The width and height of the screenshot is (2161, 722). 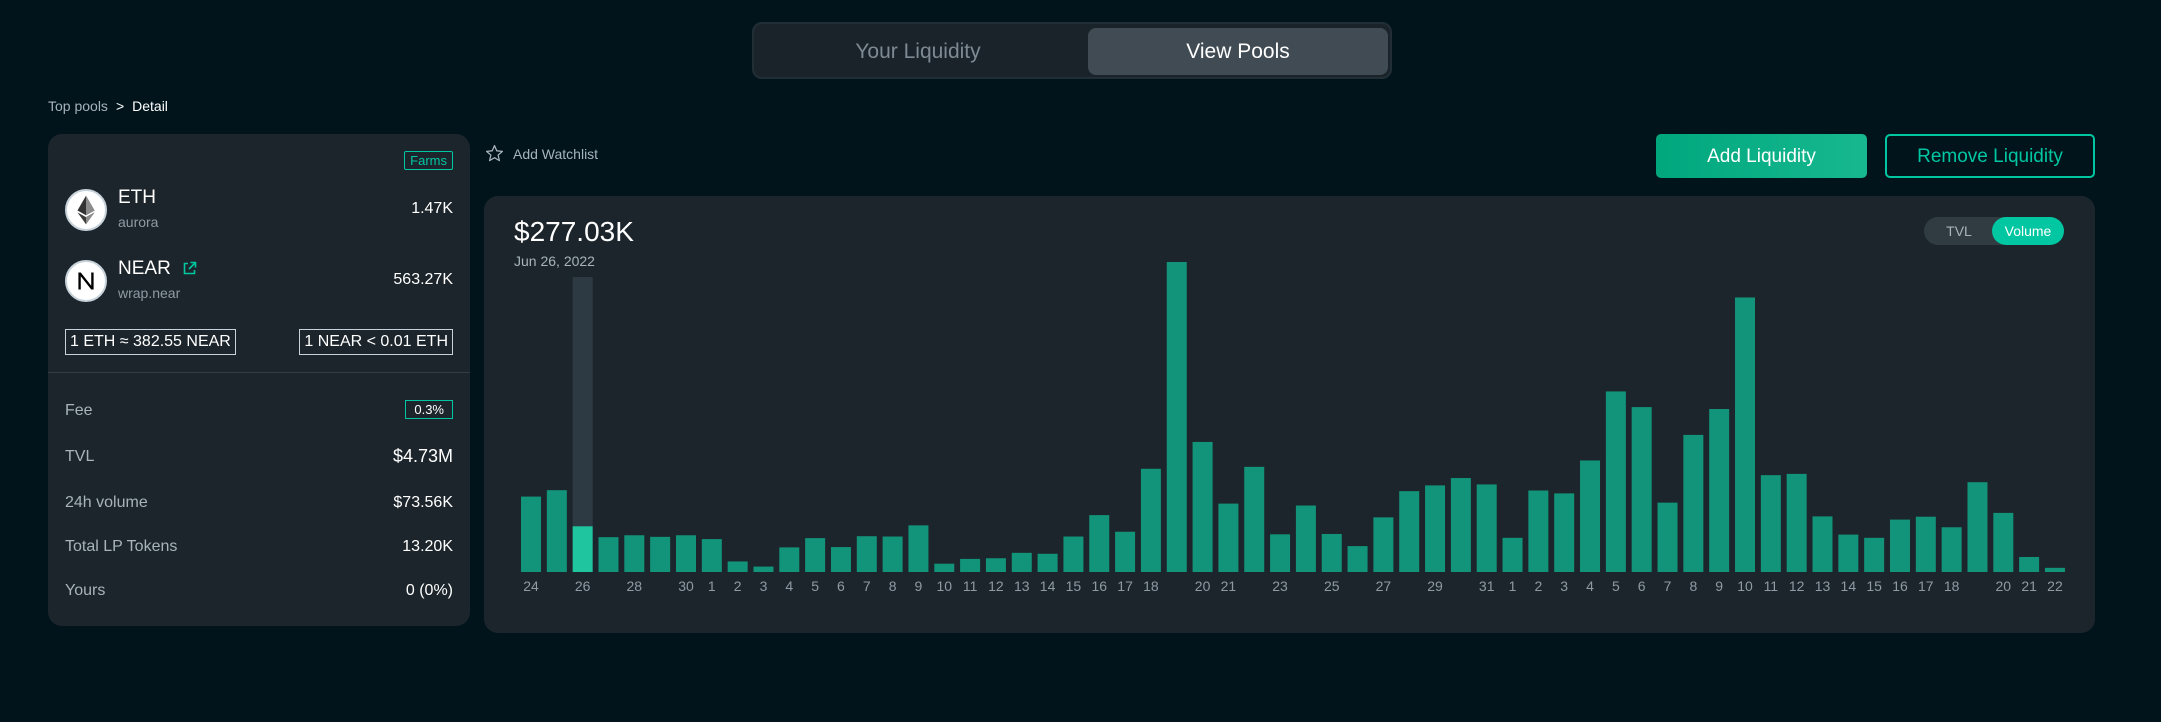 I want to click on tab-your-liquidity: Your Liquidity, so click(x=918, y=51).